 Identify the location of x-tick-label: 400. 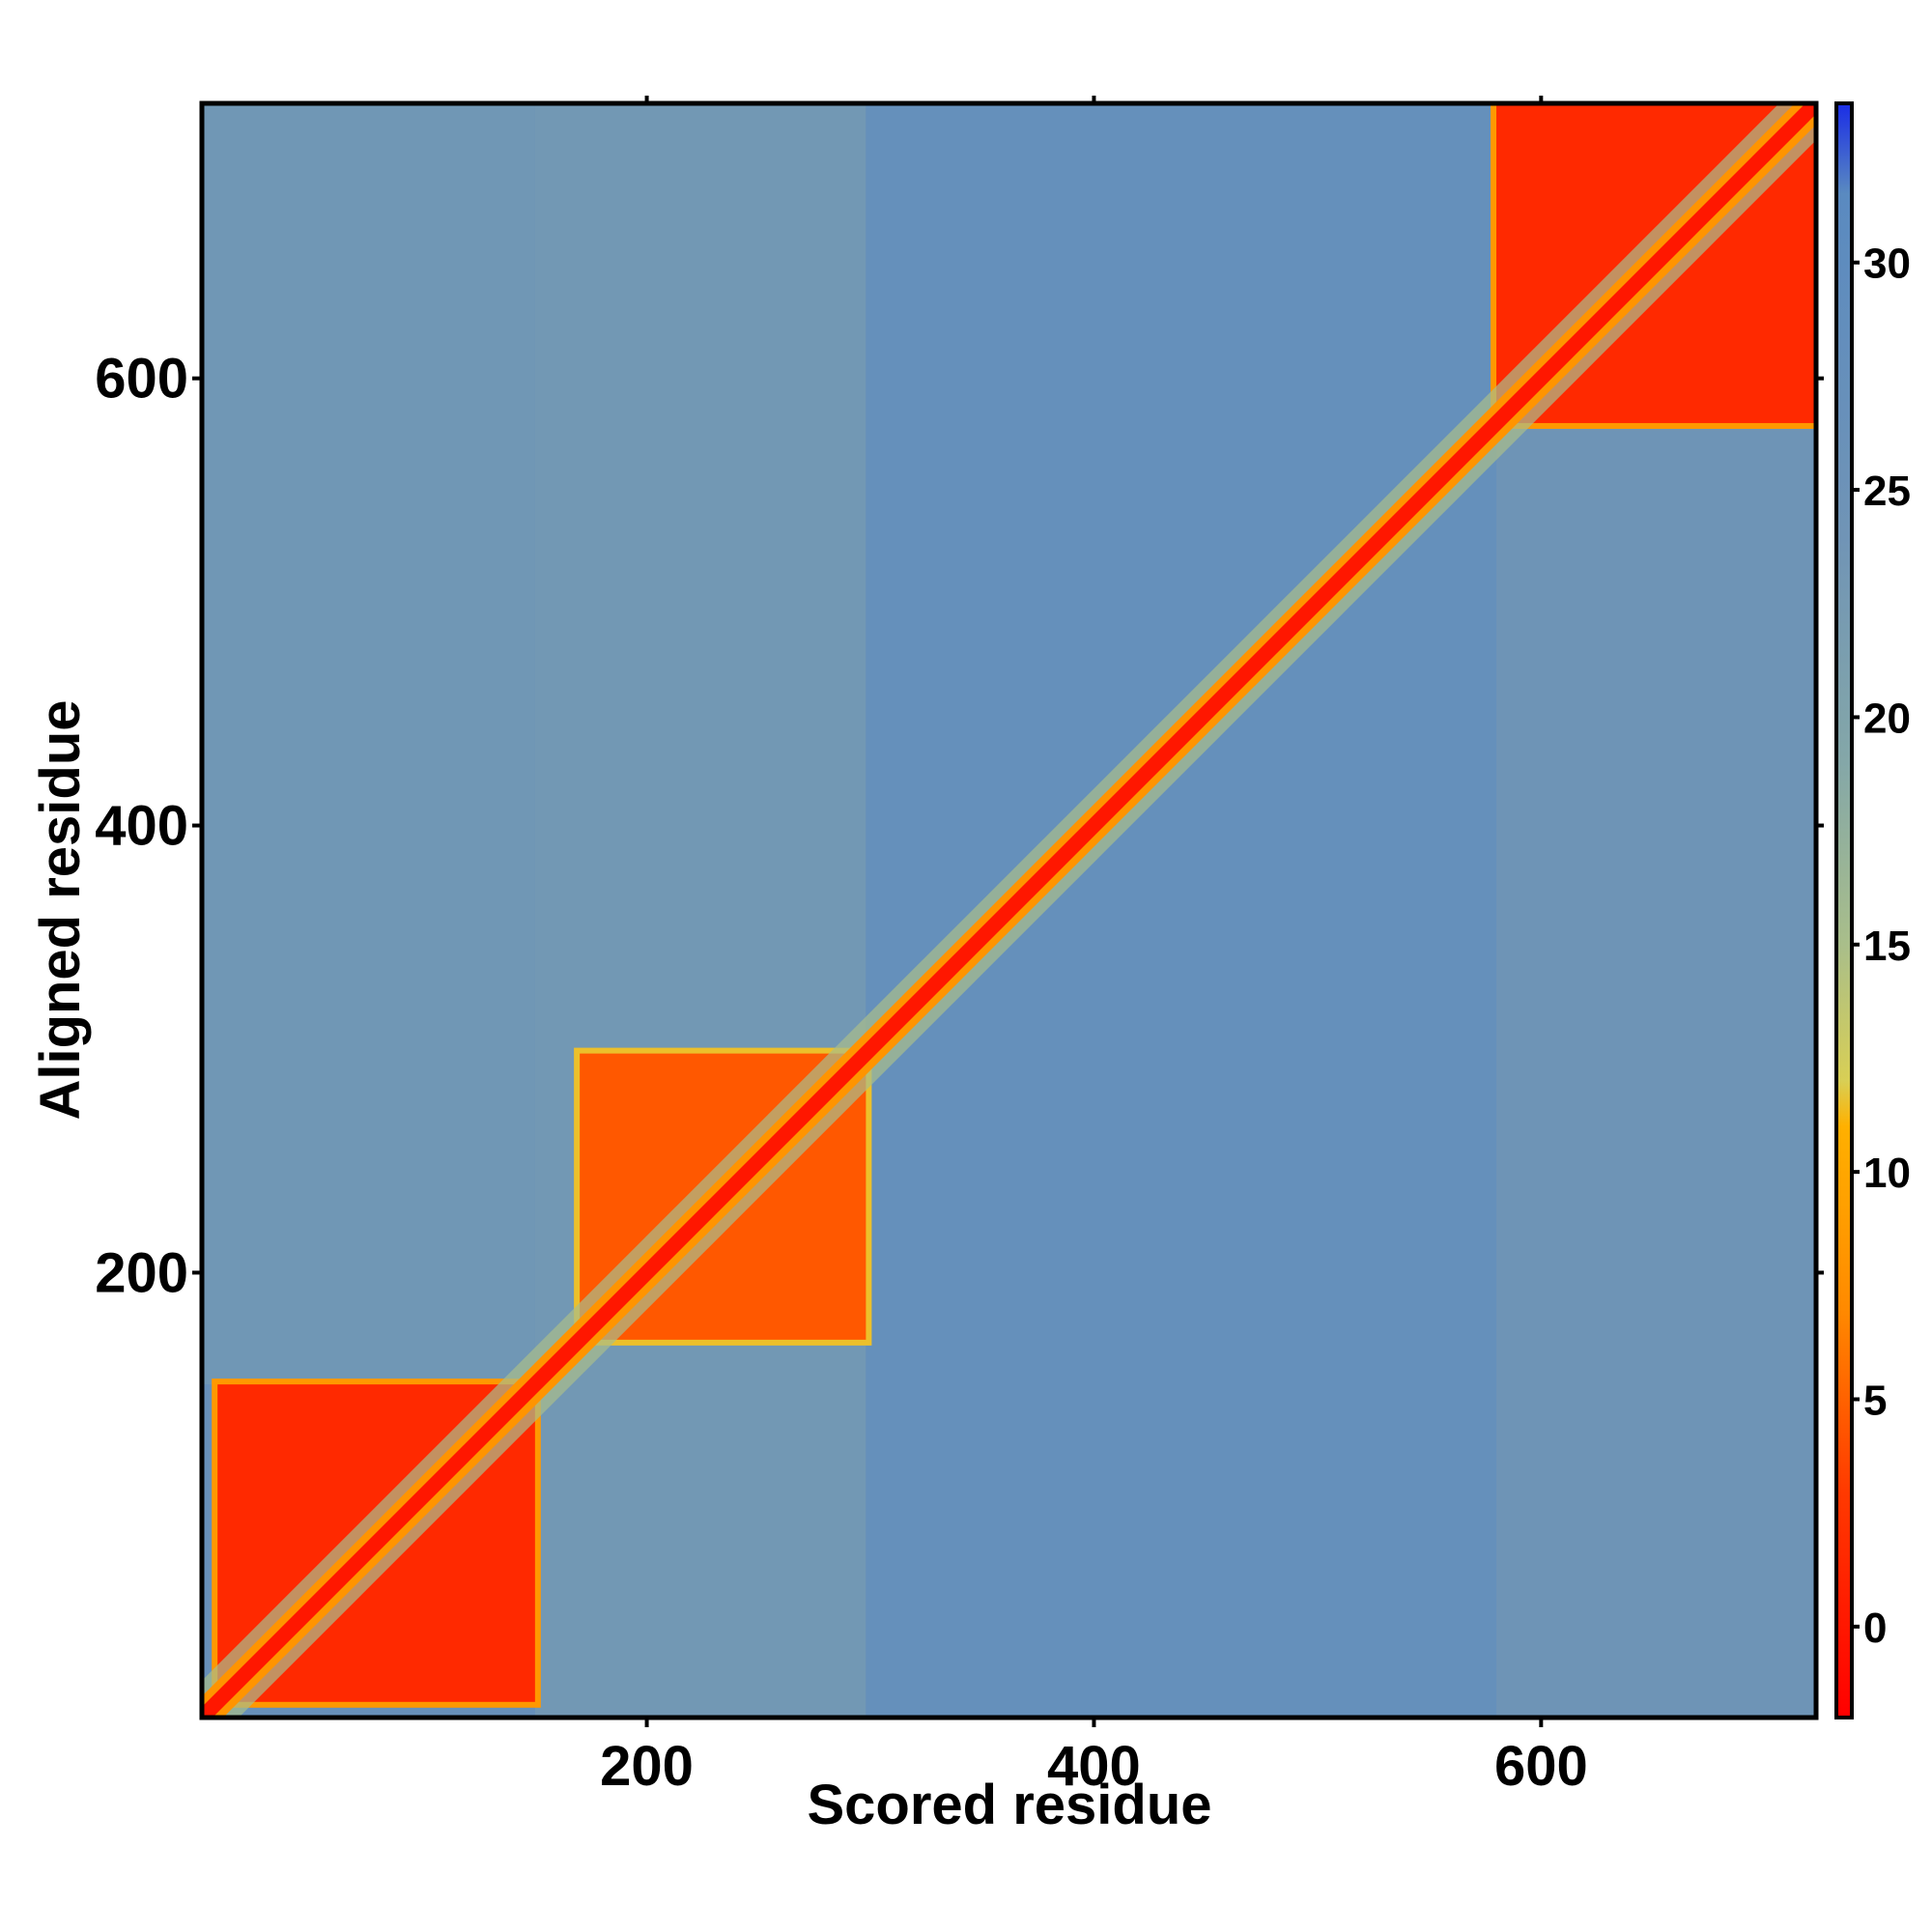
(1094, 1766).